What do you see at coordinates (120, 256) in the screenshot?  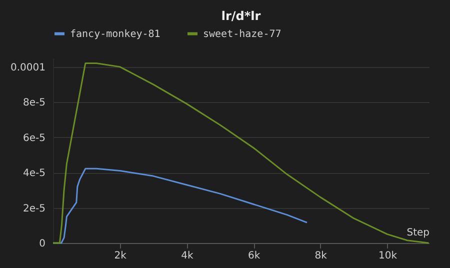 I see `x-tick-label: 2k` at bounding box center [120, 256].